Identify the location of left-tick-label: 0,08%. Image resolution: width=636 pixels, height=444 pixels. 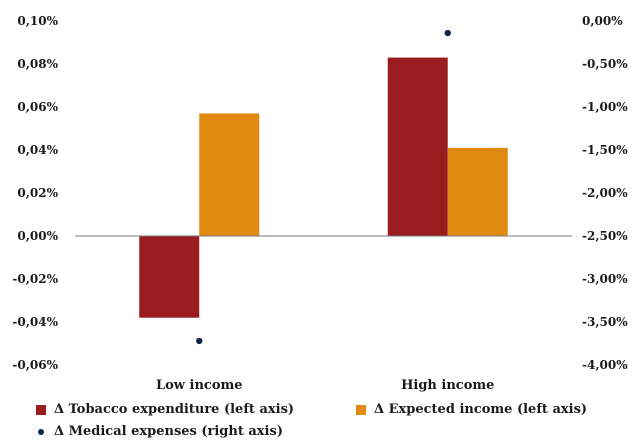
(37, 64).